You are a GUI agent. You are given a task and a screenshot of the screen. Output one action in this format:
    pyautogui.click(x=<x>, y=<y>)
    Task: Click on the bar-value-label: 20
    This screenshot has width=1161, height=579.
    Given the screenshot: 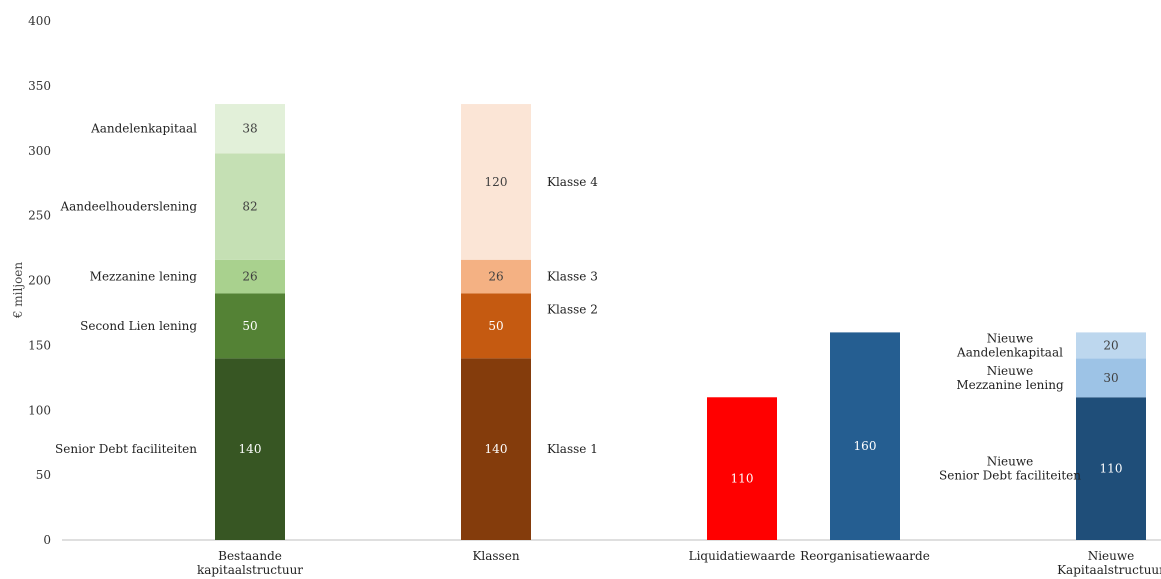 What is the action you would take?
    pyautogui.click(x=1110, y=345)
    